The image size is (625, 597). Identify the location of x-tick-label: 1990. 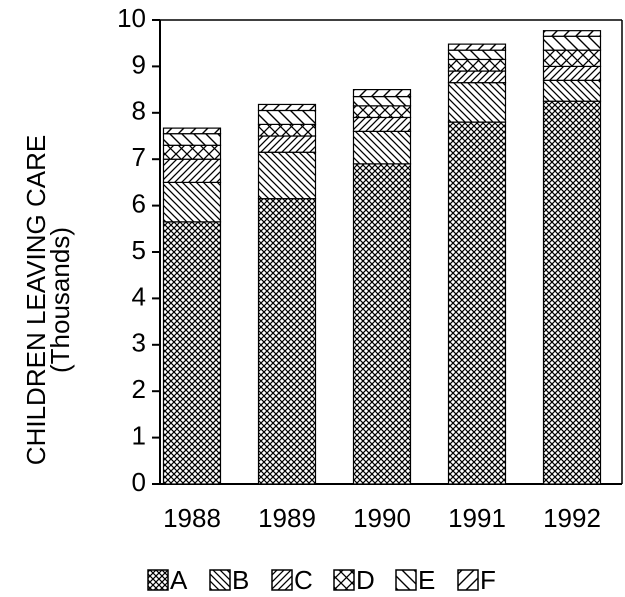
(382, 518).